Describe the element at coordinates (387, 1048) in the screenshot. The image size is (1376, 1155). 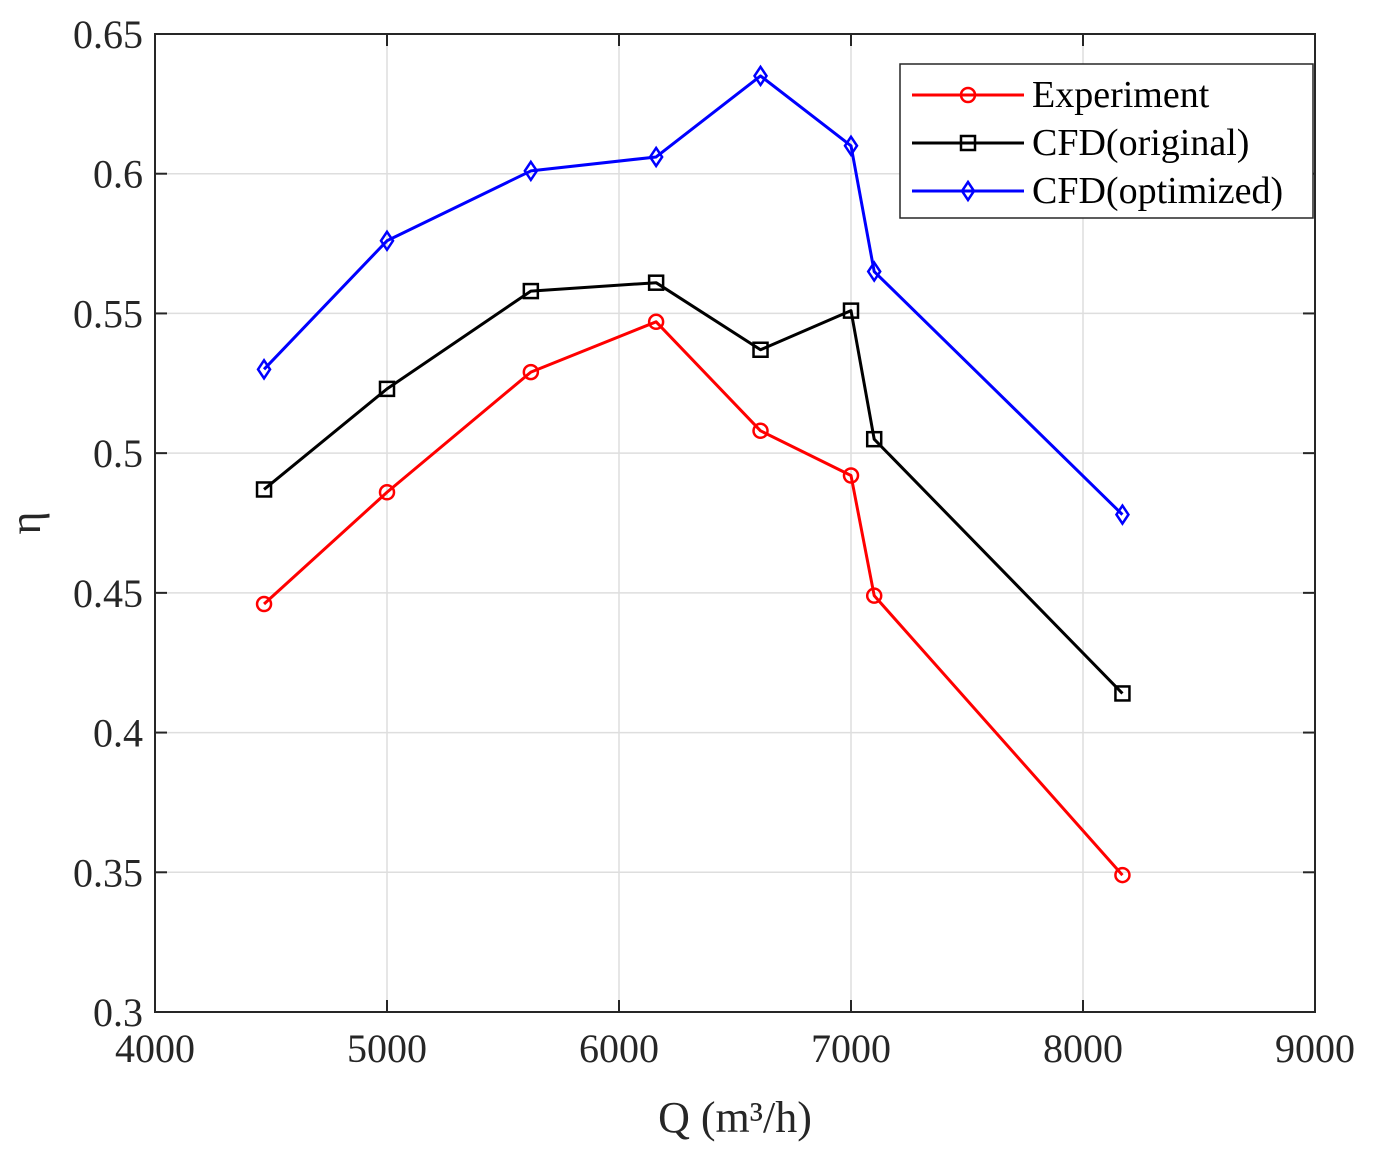
I see `x-tick-label: 5000` at that location.